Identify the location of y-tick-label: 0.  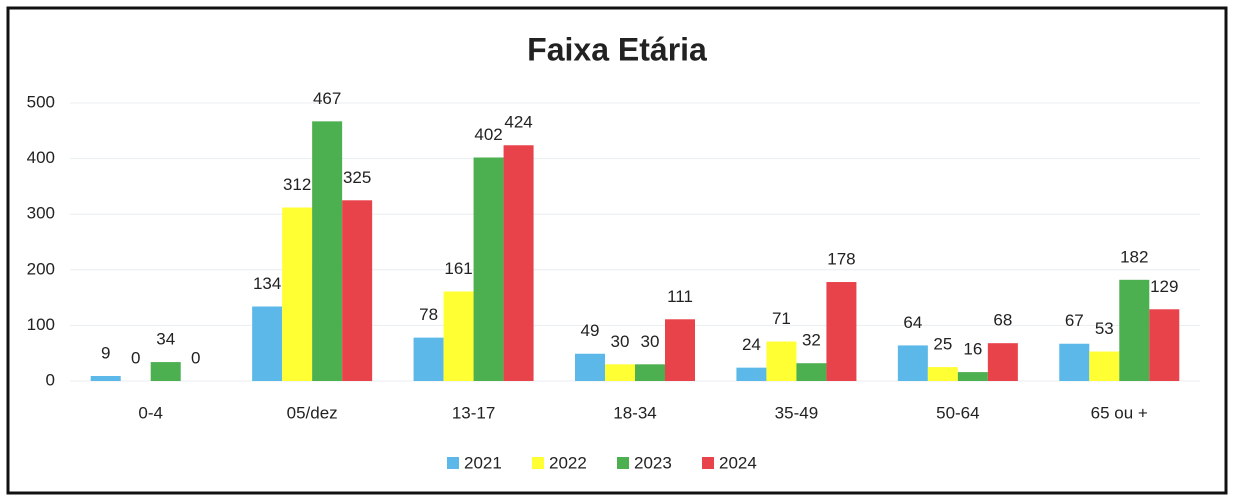
(50, 379).